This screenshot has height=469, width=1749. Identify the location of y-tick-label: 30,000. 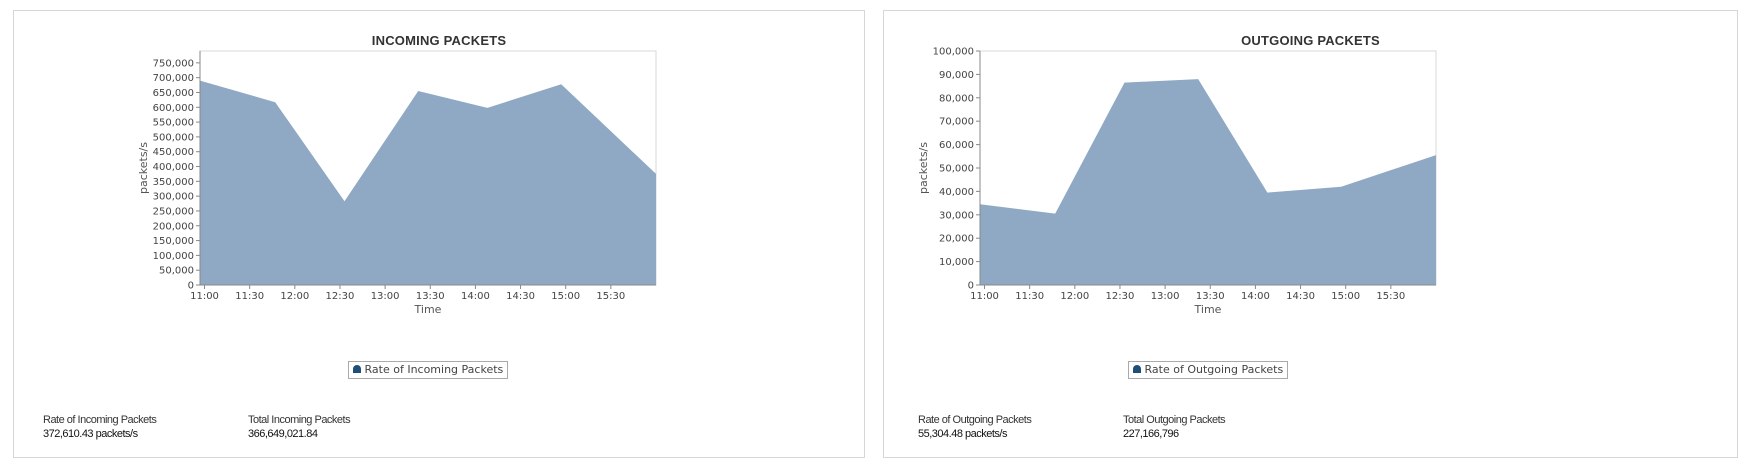
(956, 215).